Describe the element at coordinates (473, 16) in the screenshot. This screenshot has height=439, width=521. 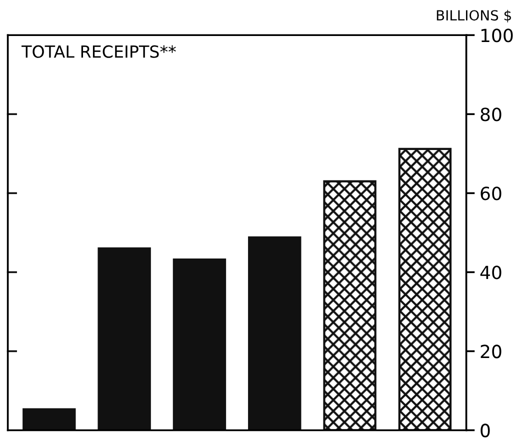
I see `y-axis-title: BILLIONS $` at that location.